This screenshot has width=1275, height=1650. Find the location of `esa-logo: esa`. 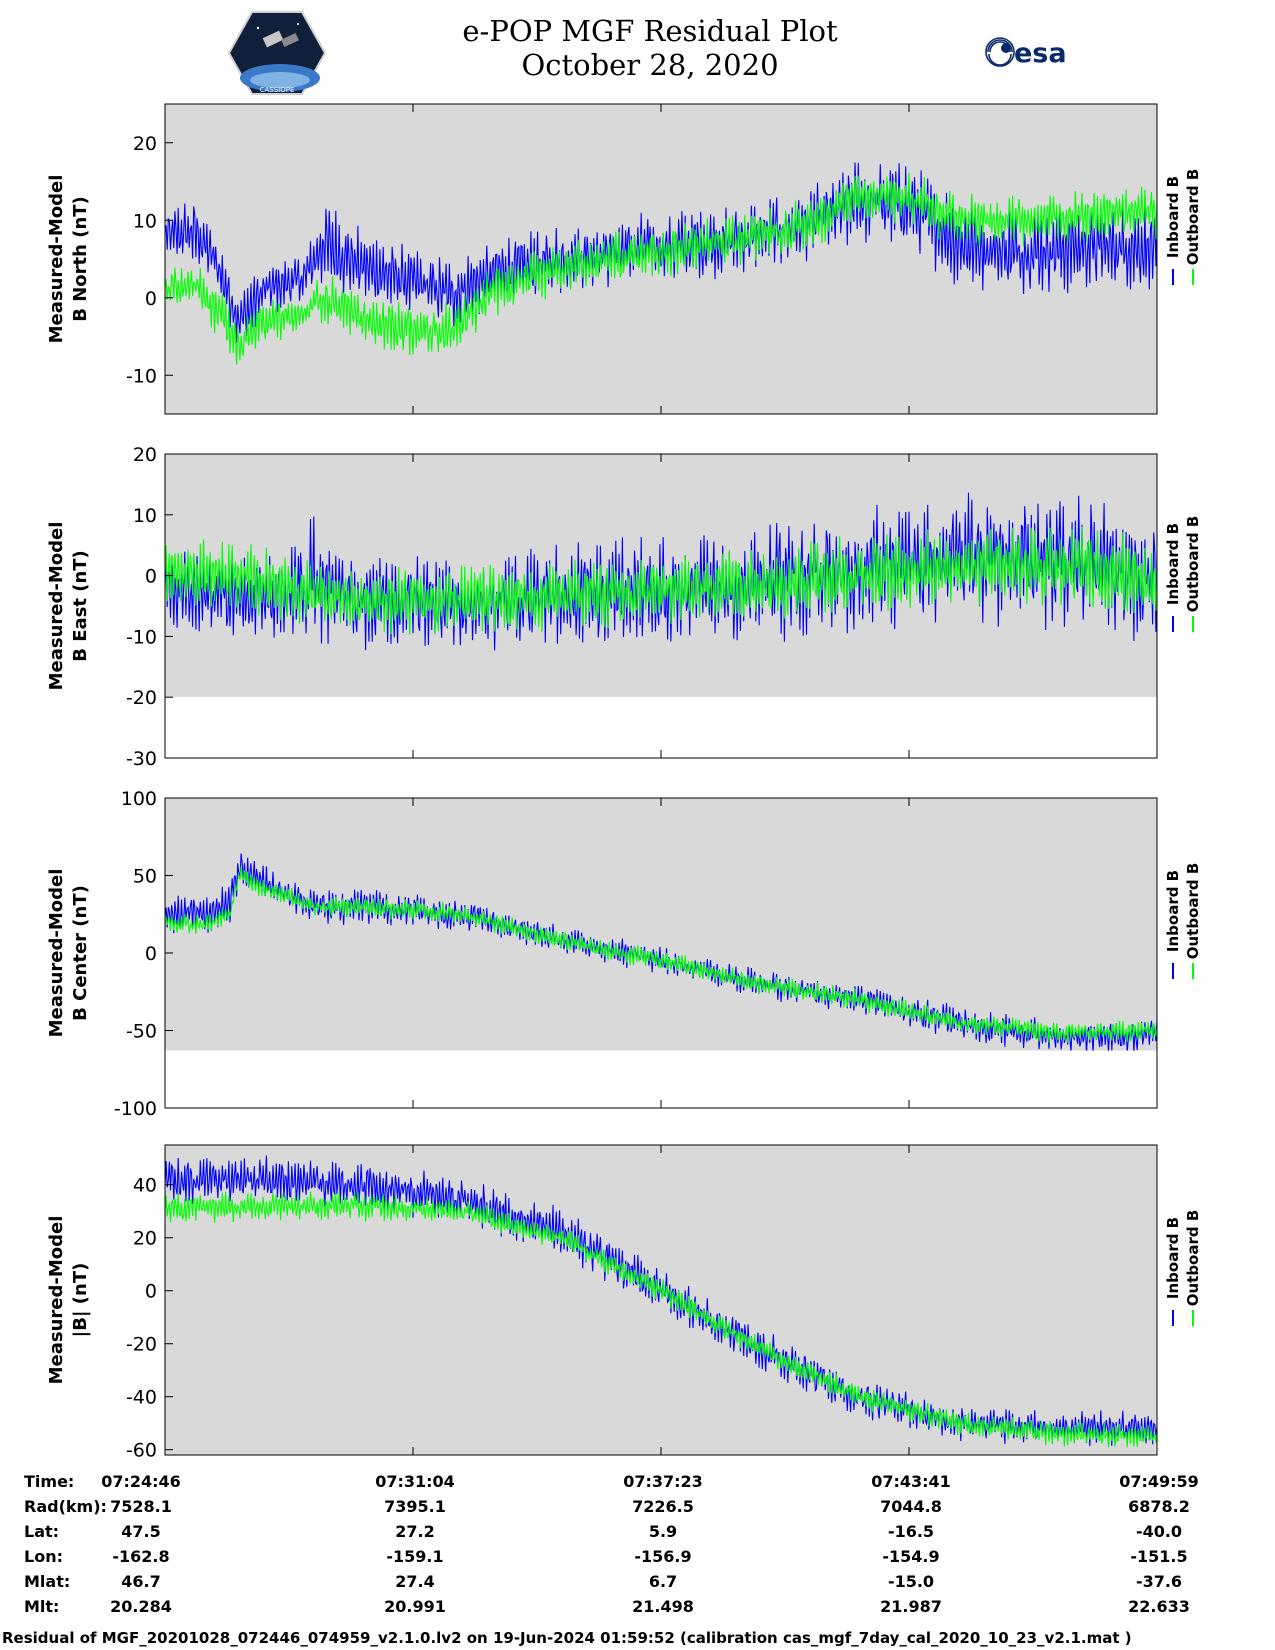

esa-logo: esa is located at coordinates (1026, 53).